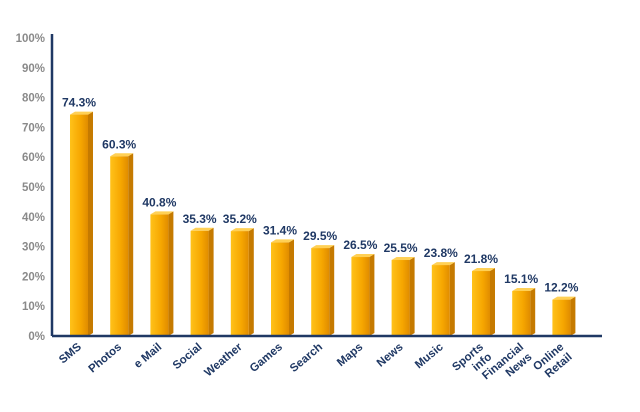  I want to click on y-tick-label: 60%, so click(33, 158).